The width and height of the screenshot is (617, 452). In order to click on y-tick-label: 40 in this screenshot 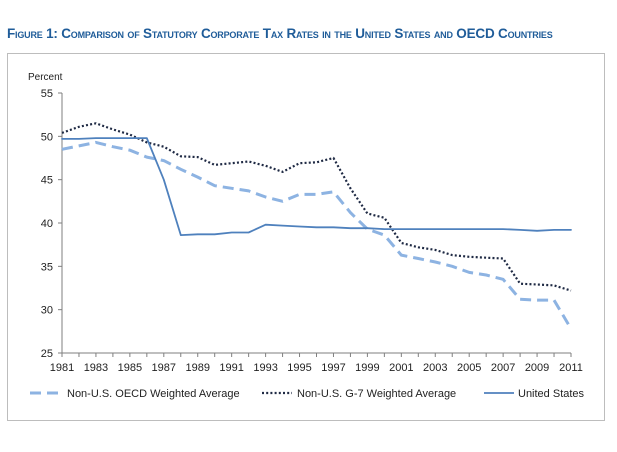, I will do `click(47, 224)`.